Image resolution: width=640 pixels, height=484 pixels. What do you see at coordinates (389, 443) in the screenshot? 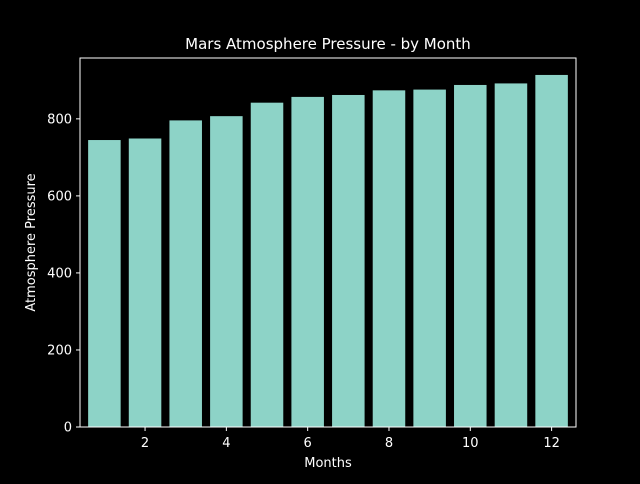
I see `x-tick-label: 8` at bounding box center [389, 443].